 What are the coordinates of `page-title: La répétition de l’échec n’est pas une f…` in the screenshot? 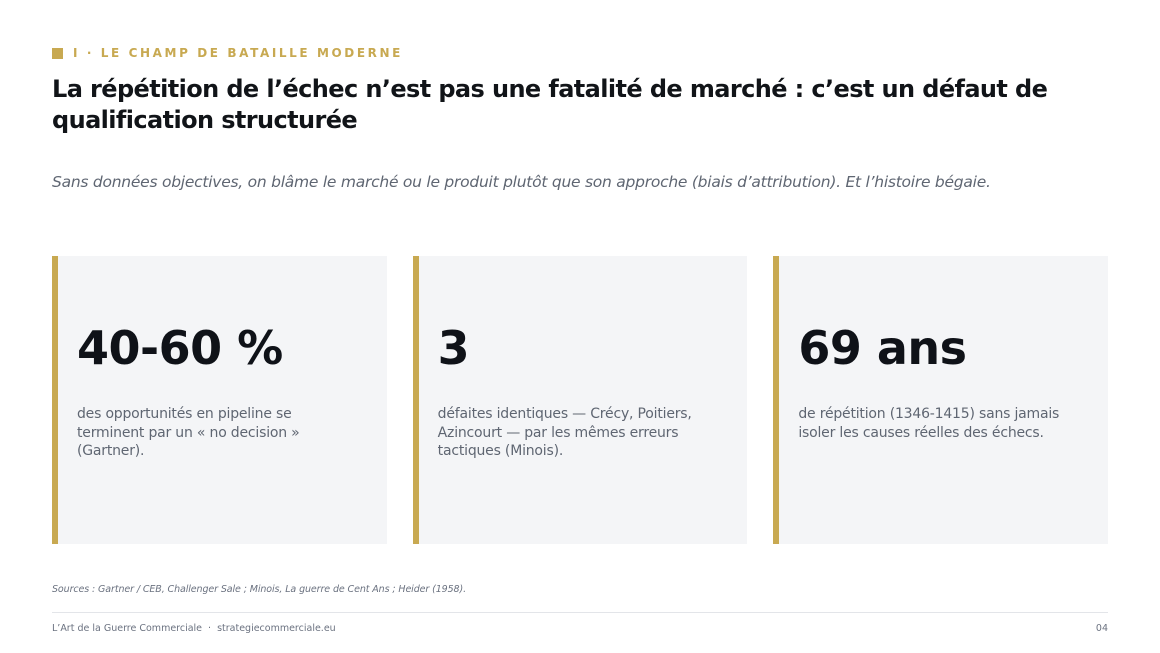 It's located at (550, 104).